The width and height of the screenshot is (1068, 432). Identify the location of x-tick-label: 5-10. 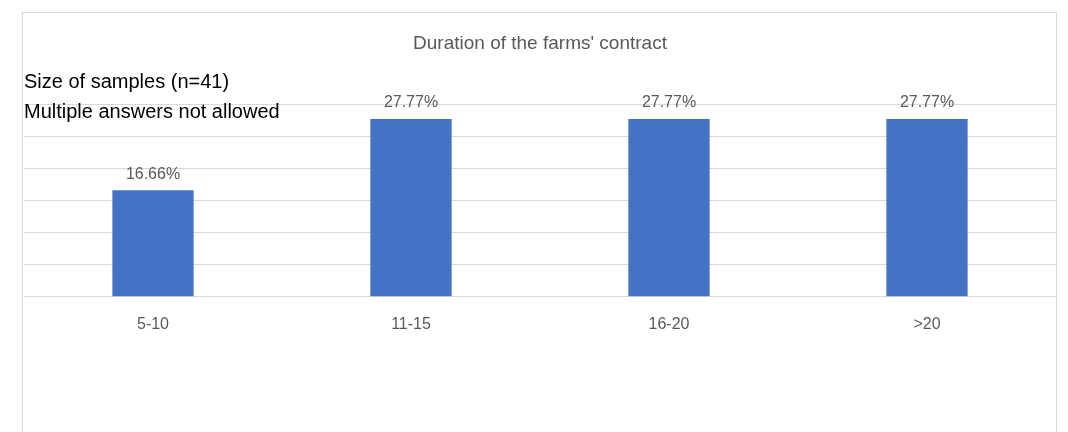
(153, 323).